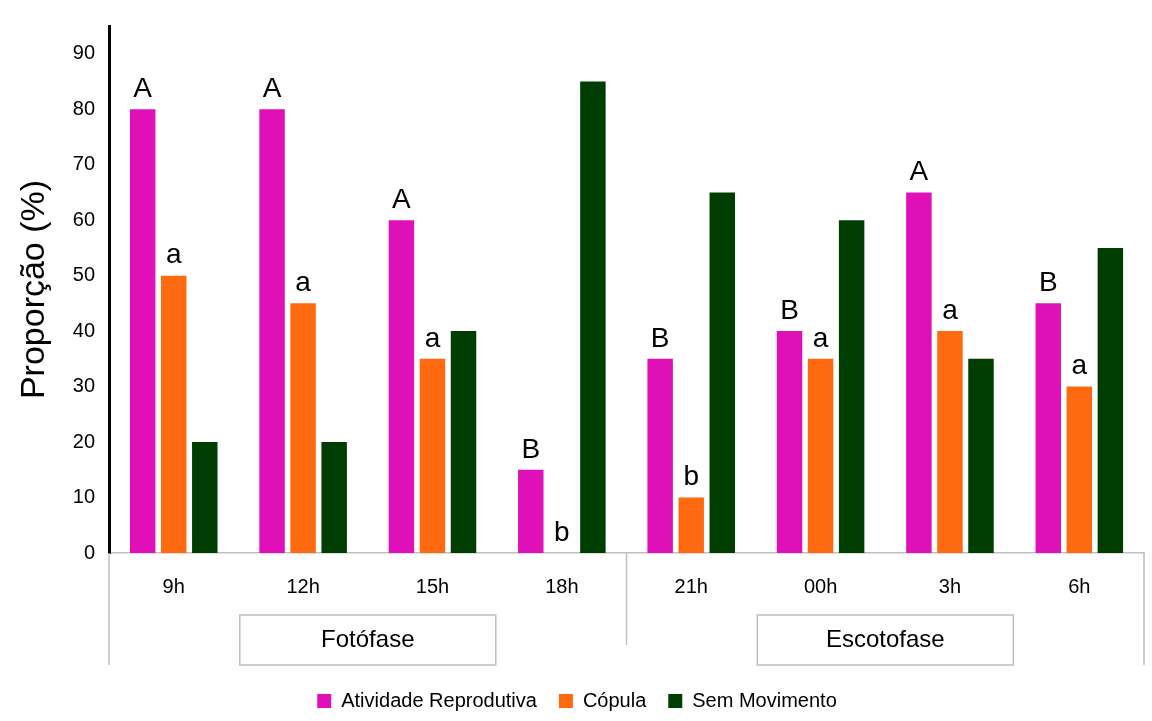  What do you see at coordinates (84, 274) in the screenshot?
I see `y-tick-label: 50` at bounding box center [84, 274].